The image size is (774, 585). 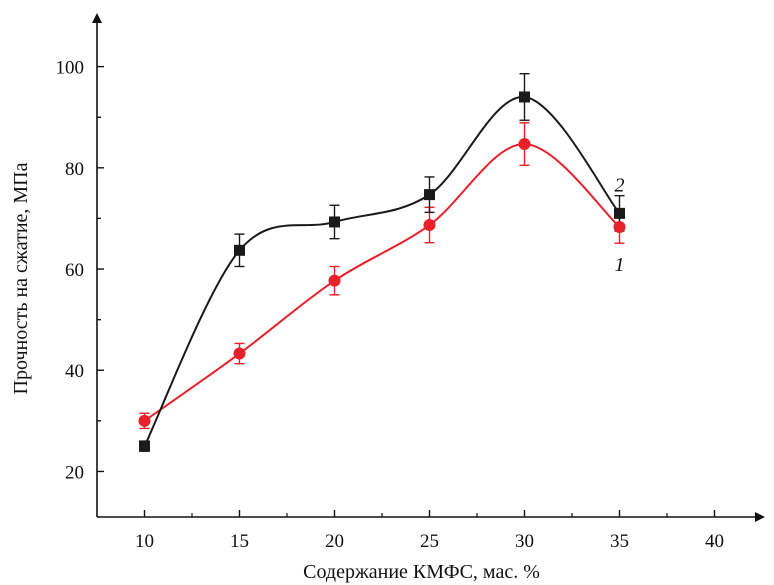 I want to click on x-tick-label: 25, so click(x=429, y=541).